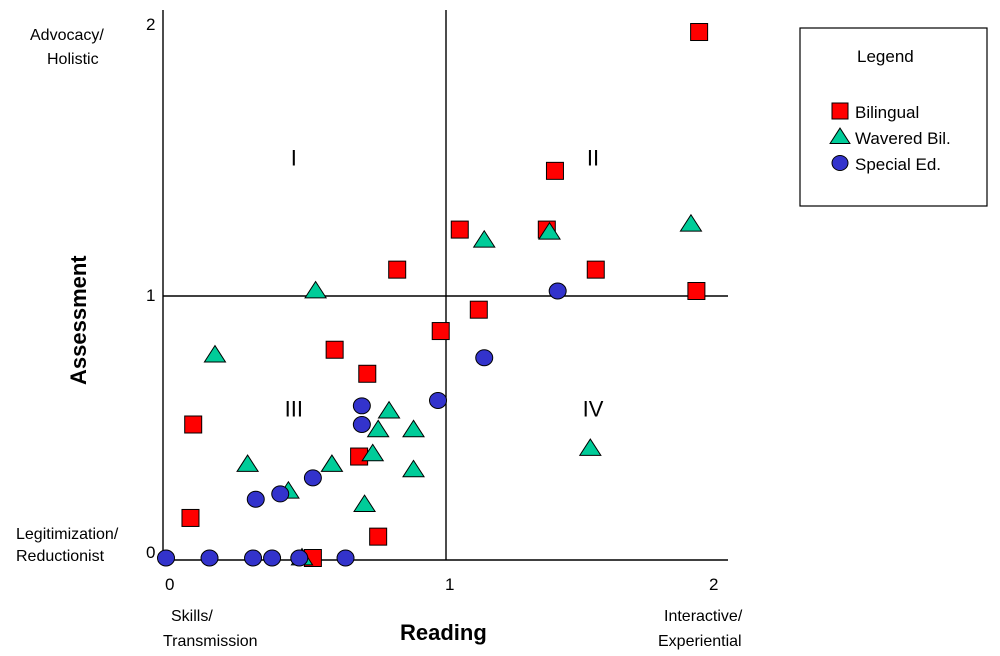 The height and width of the screenshot is (656, 1000). Describe the element at coordinates (903, 138) in the screenshot. I see `legend-label: Wavered Bil.` at that location.